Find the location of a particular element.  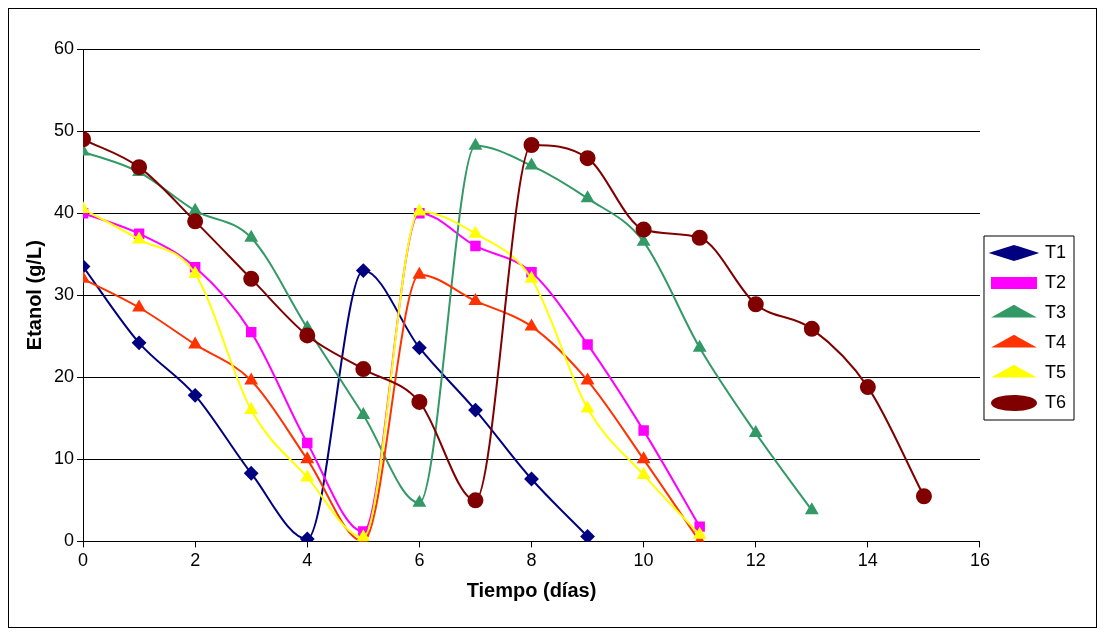

x-tick-label: 16 is located at coordinates (980, 560).